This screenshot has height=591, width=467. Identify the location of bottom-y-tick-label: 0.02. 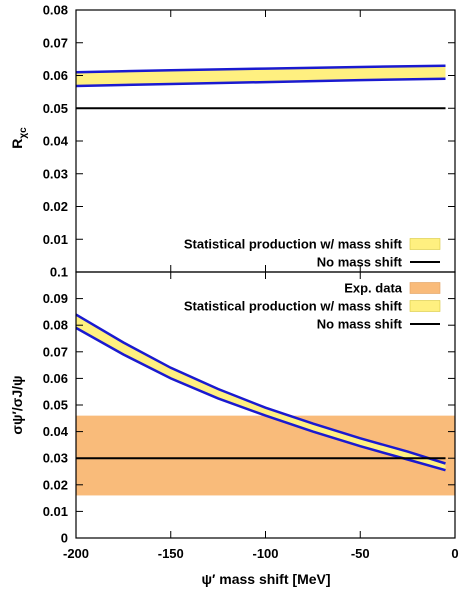
(55, 484).